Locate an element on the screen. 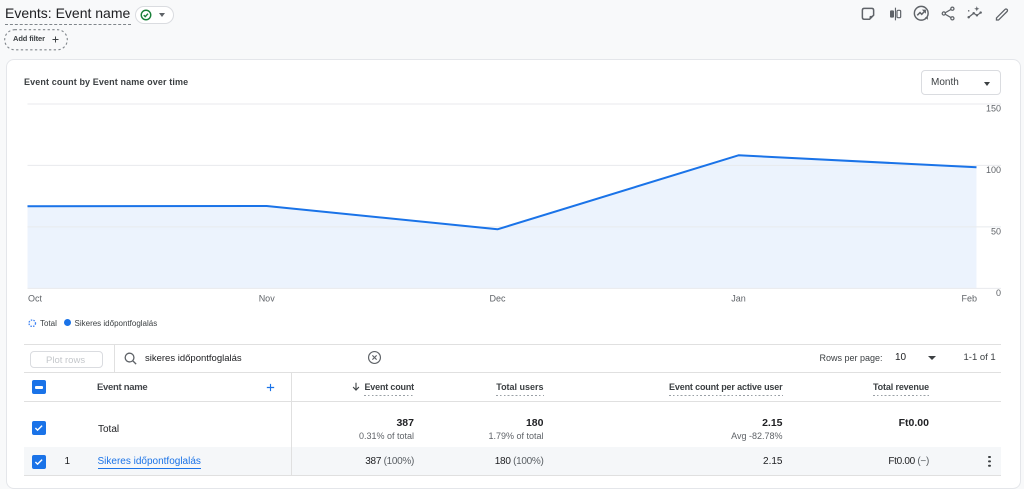  svg-text: 150 is located at coordinates (993, 109).